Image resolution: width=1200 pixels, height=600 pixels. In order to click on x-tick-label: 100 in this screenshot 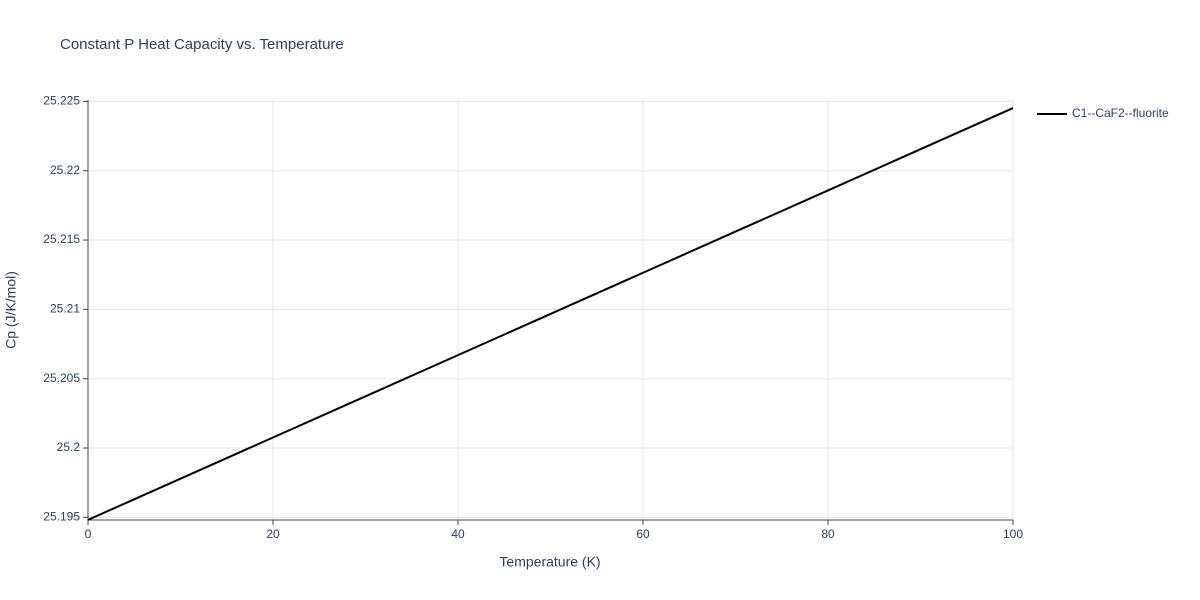, I will do `click(1013, 534)`.